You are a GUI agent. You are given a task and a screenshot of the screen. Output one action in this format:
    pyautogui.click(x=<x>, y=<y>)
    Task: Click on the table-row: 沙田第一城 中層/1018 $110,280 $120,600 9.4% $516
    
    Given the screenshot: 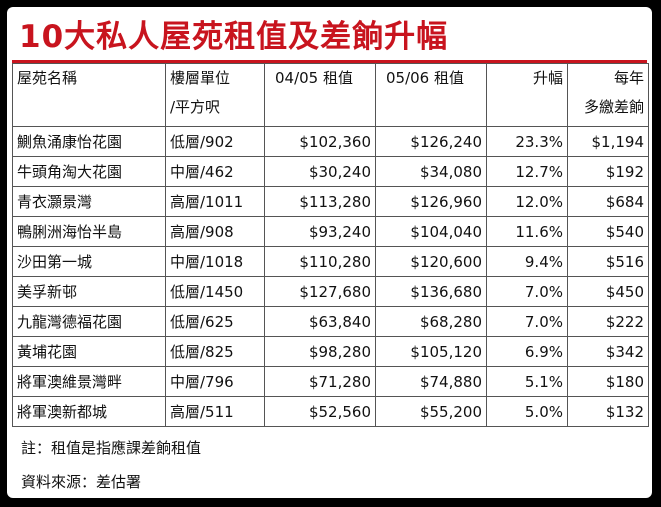 What is the action you would take?
    pyautogui.click(x=330, y=261)
    